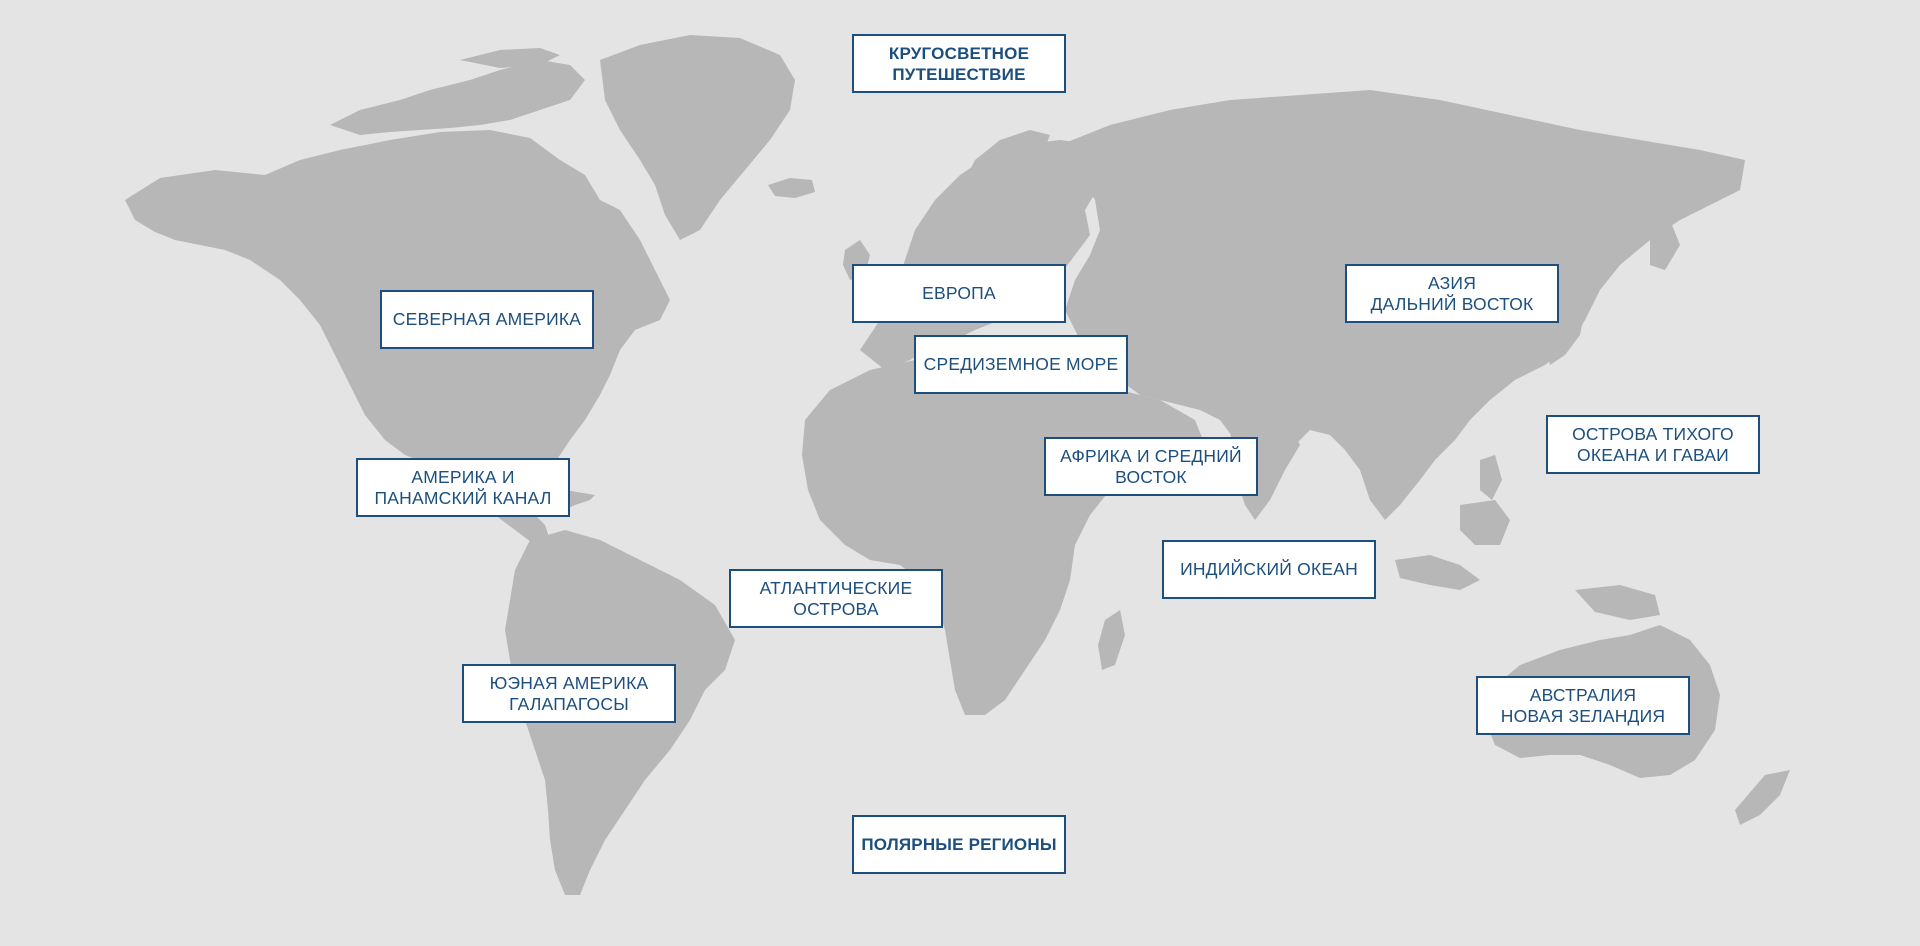 The width and height of the screenshot is (1920, 946). I want to click on arctic-islands, so click(457, 97).